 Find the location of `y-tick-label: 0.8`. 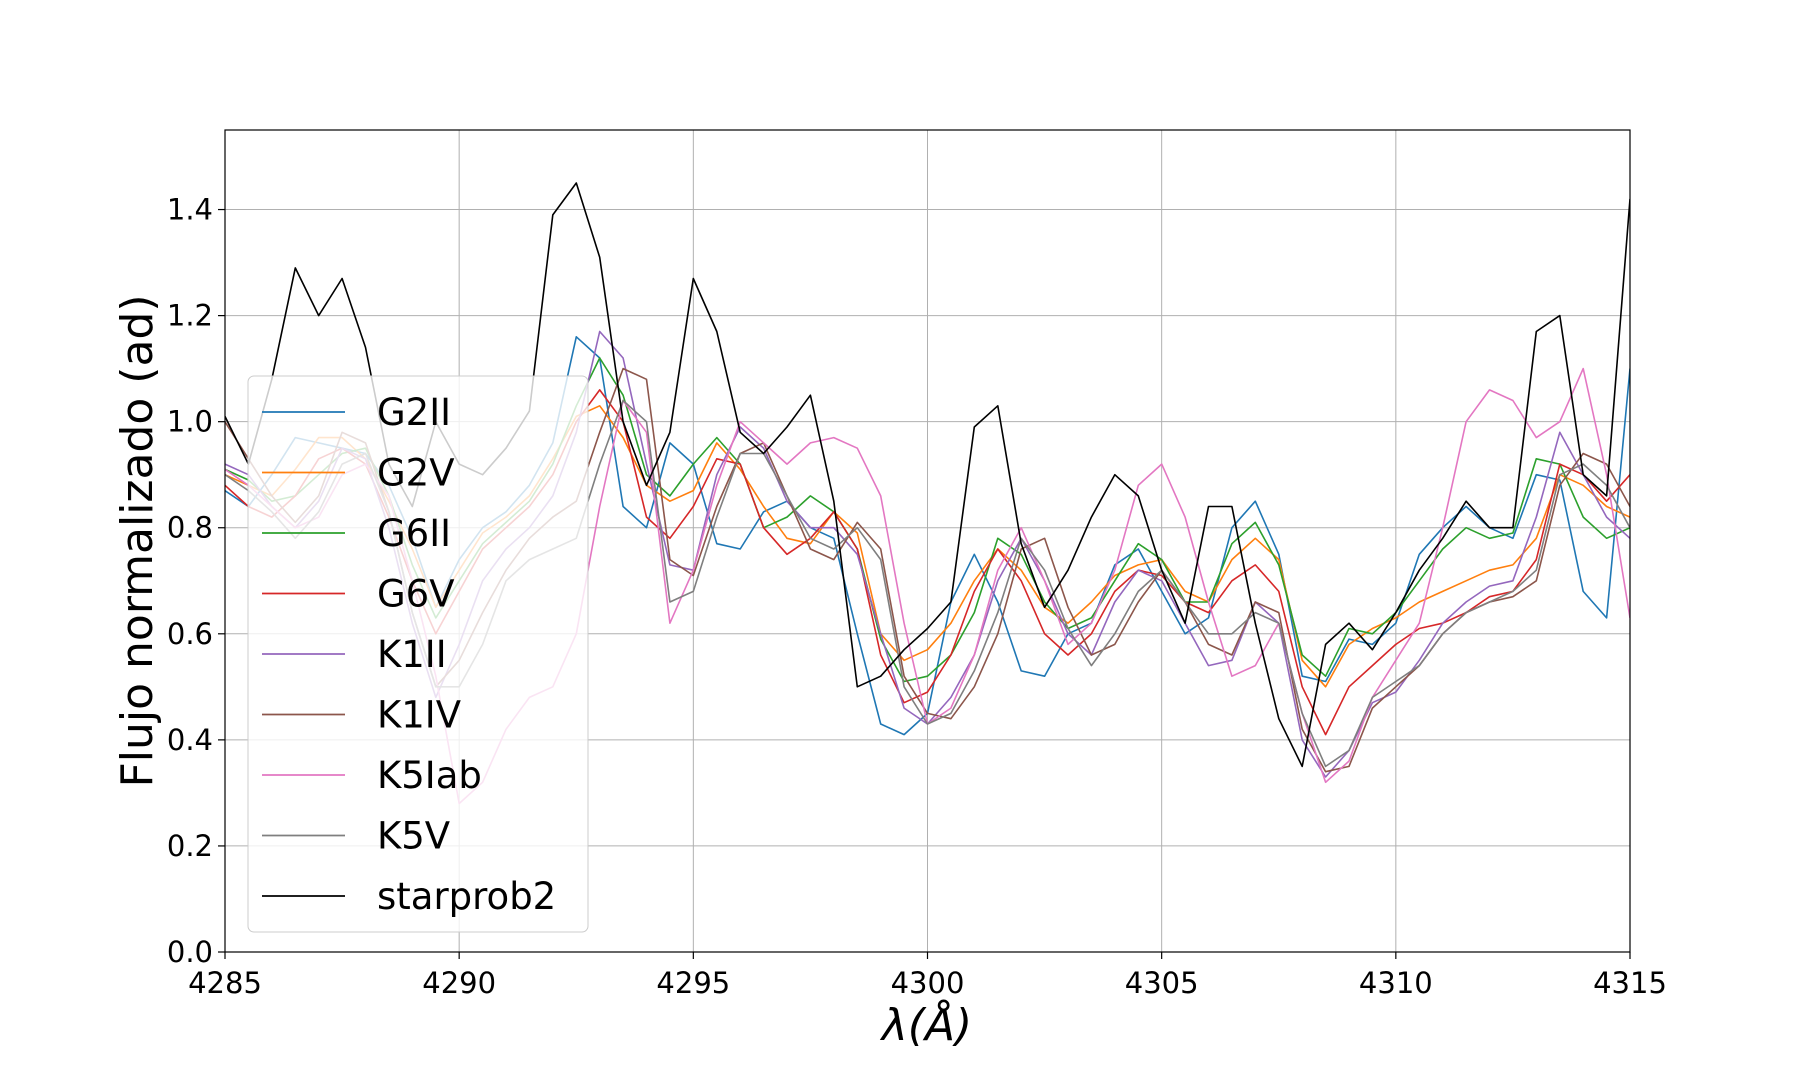

y-tick-label: 0.8 is located at coordinates (190, 528).